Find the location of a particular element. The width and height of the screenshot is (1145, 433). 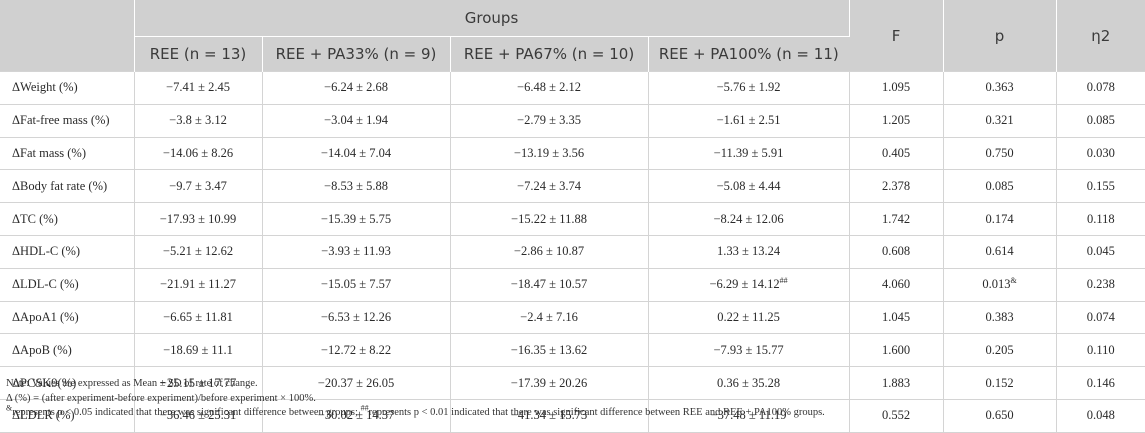

cell-pa100-value: −5.76 ± 1.92 is located at coordinates (748, 87).